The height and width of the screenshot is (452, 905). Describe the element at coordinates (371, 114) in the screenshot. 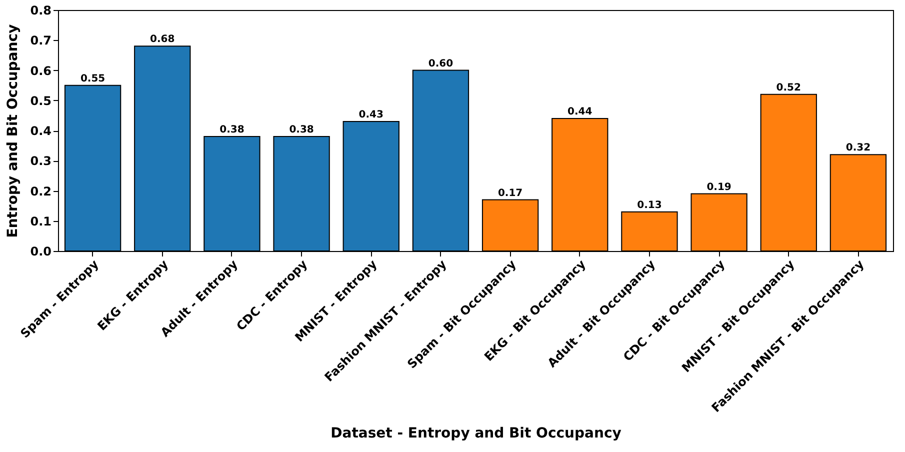

I see `data-label: 0.43` at that location.